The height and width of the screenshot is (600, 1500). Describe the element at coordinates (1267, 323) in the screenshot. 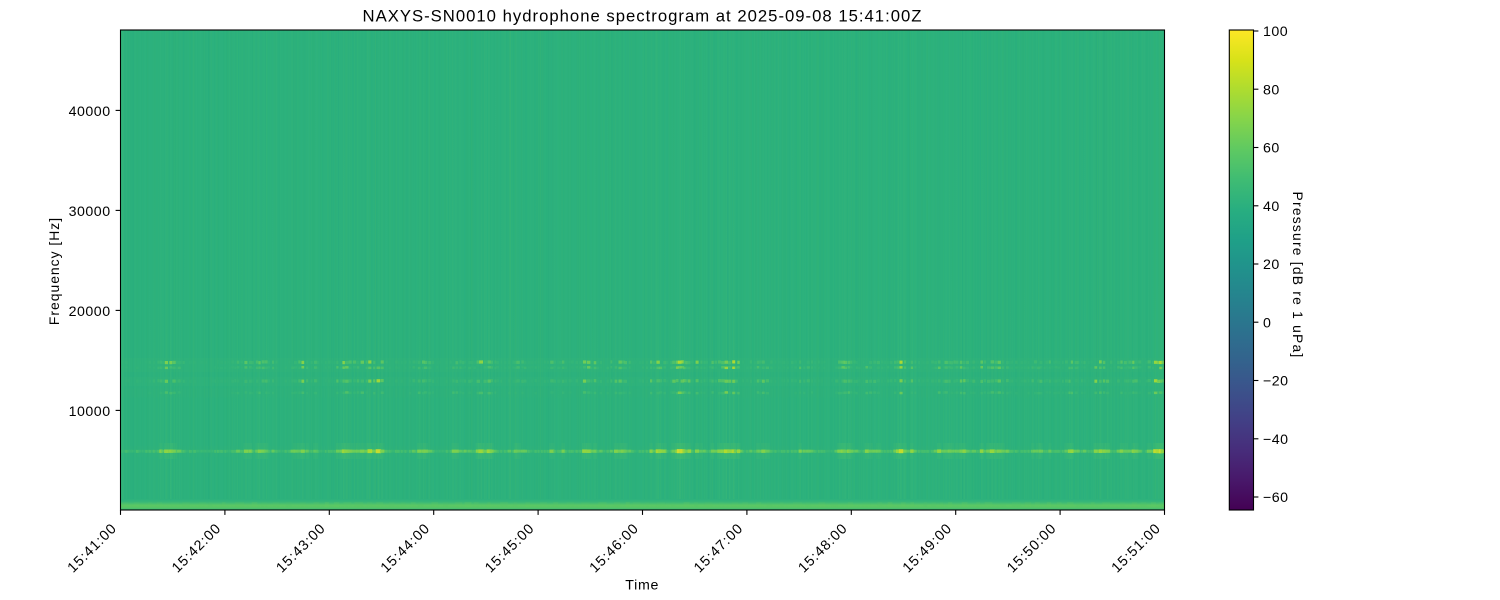

I see `svg-text: 0` at that location.